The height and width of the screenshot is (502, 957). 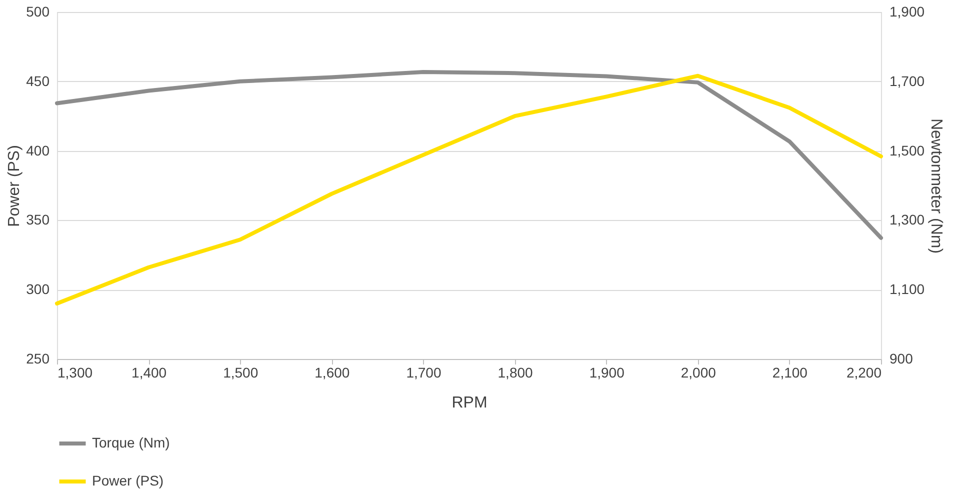 I want to click on y-tick-label: 350, so click(x=38, y=220).